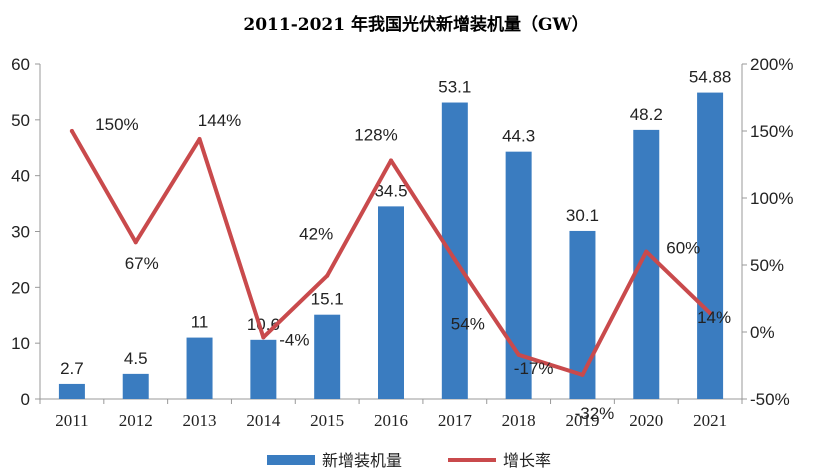 The image size is (832, 475). Describe the element at coordinates (646, 420) in the screenshot. I see `x-tick-label: 2020` at that location.